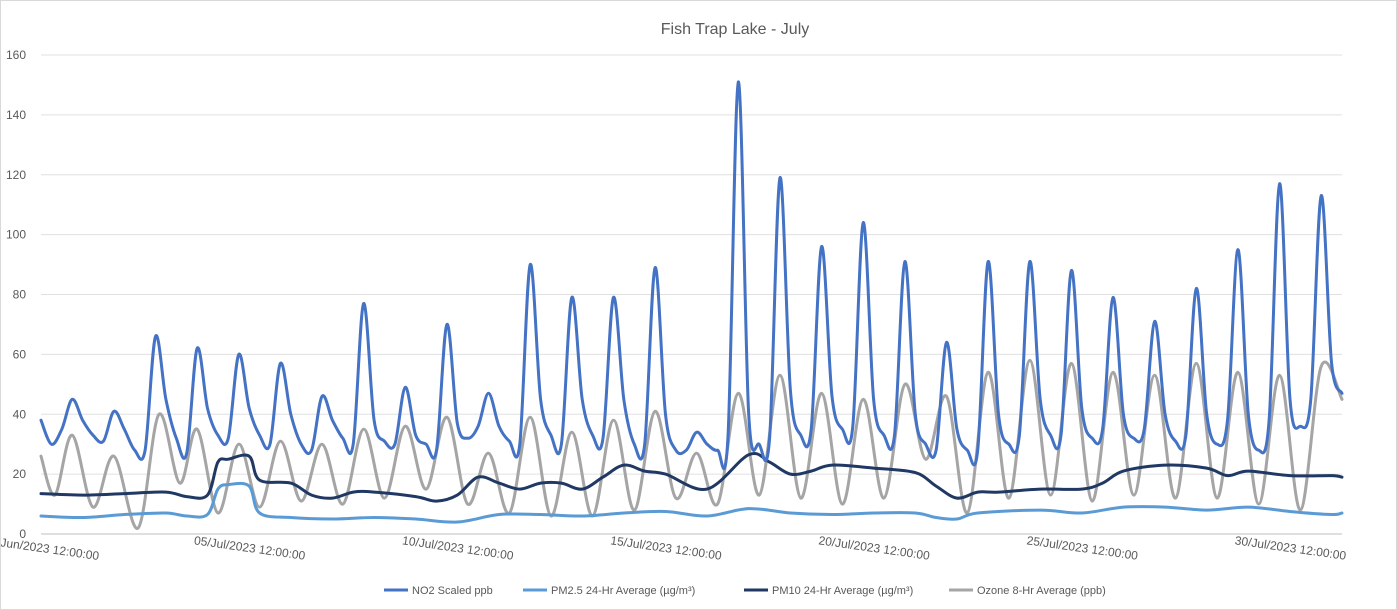 This screenshot has width=1397, height=610. Describe the element at coordinates (874, 548) in the screenshot. I see `x-tick-label: 20/Jul/2023 12:00:00` at that location.